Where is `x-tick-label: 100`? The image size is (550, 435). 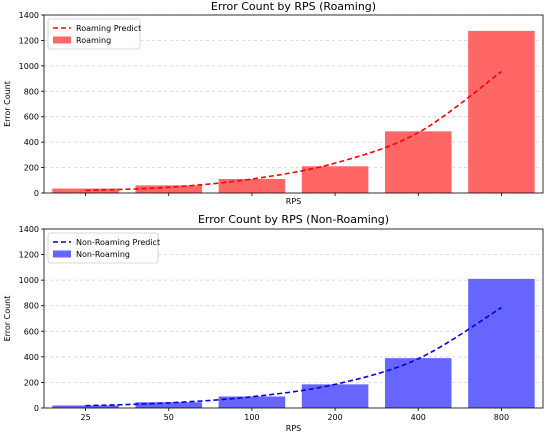 x-tick-label: 100 is located at coordinates (251, 417).